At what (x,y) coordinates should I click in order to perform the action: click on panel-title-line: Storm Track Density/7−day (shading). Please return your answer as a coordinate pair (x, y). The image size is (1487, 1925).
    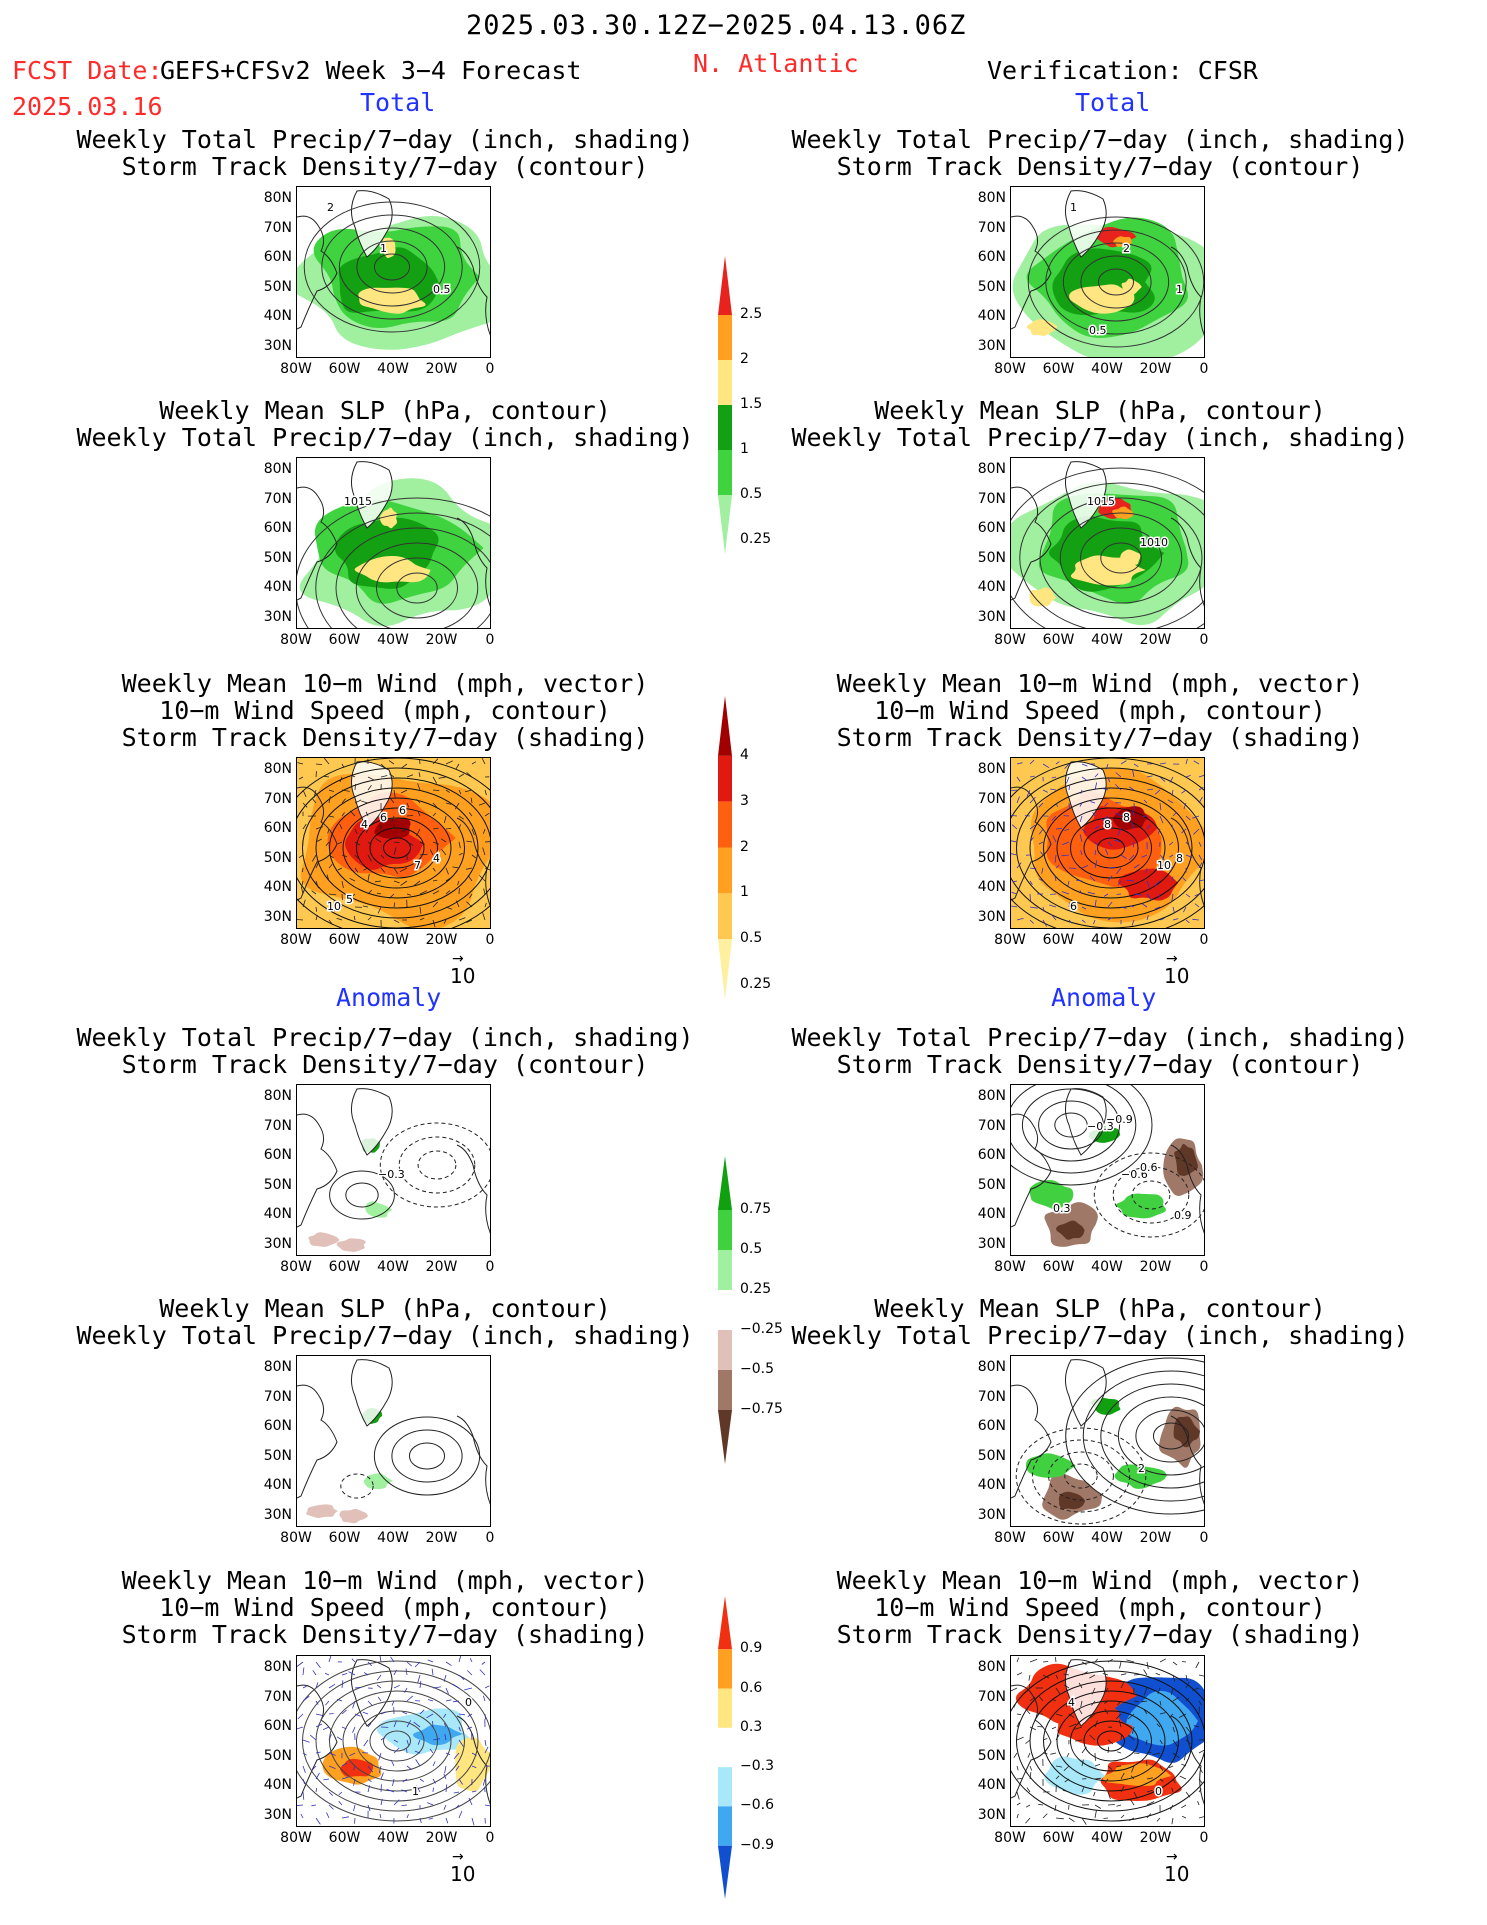
    Looking at the image, I should click on (385, 737).